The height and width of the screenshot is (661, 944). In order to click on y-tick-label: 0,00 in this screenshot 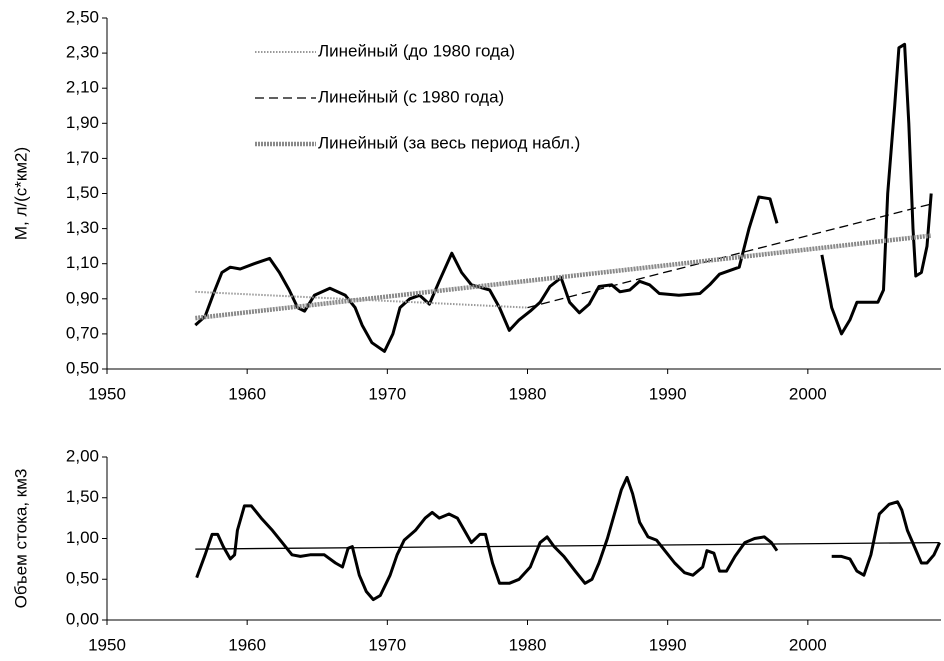, I will do `click(82, 618)`.